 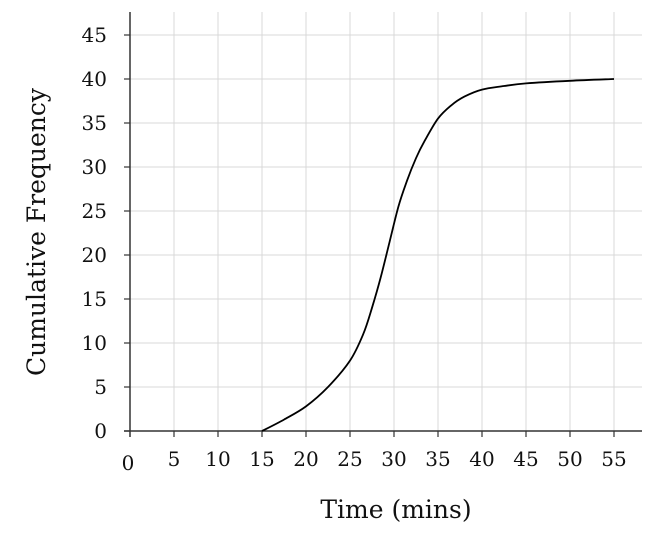 I want to click on x-tick-label: 30, so click(x=393, y=459).